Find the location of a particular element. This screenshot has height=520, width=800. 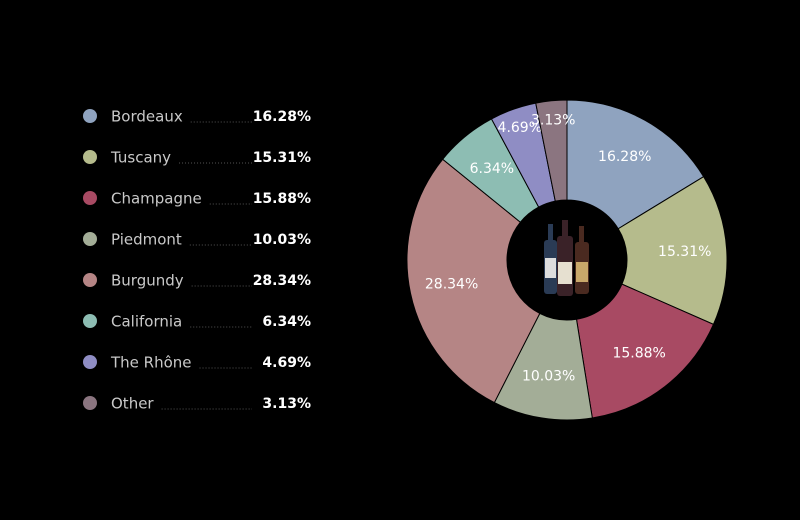

slice-label: 16.28% is located at coordinates (624, 157).